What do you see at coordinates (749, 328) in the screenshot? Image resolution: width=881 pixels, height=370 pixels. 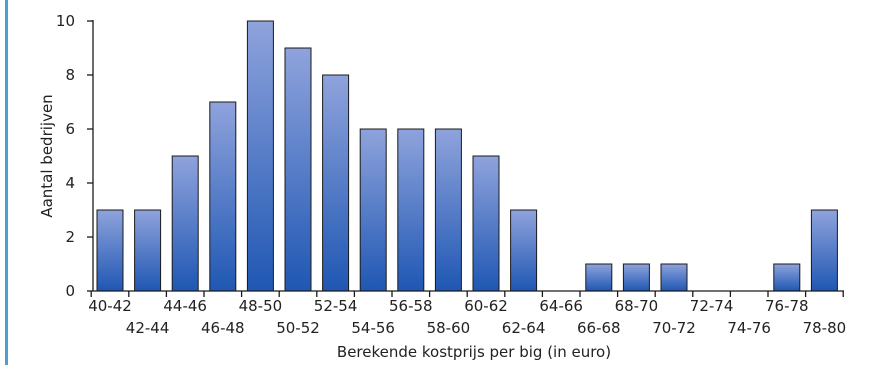 I see `x-tick-label: 74-76` at bounding box center [749, 328].